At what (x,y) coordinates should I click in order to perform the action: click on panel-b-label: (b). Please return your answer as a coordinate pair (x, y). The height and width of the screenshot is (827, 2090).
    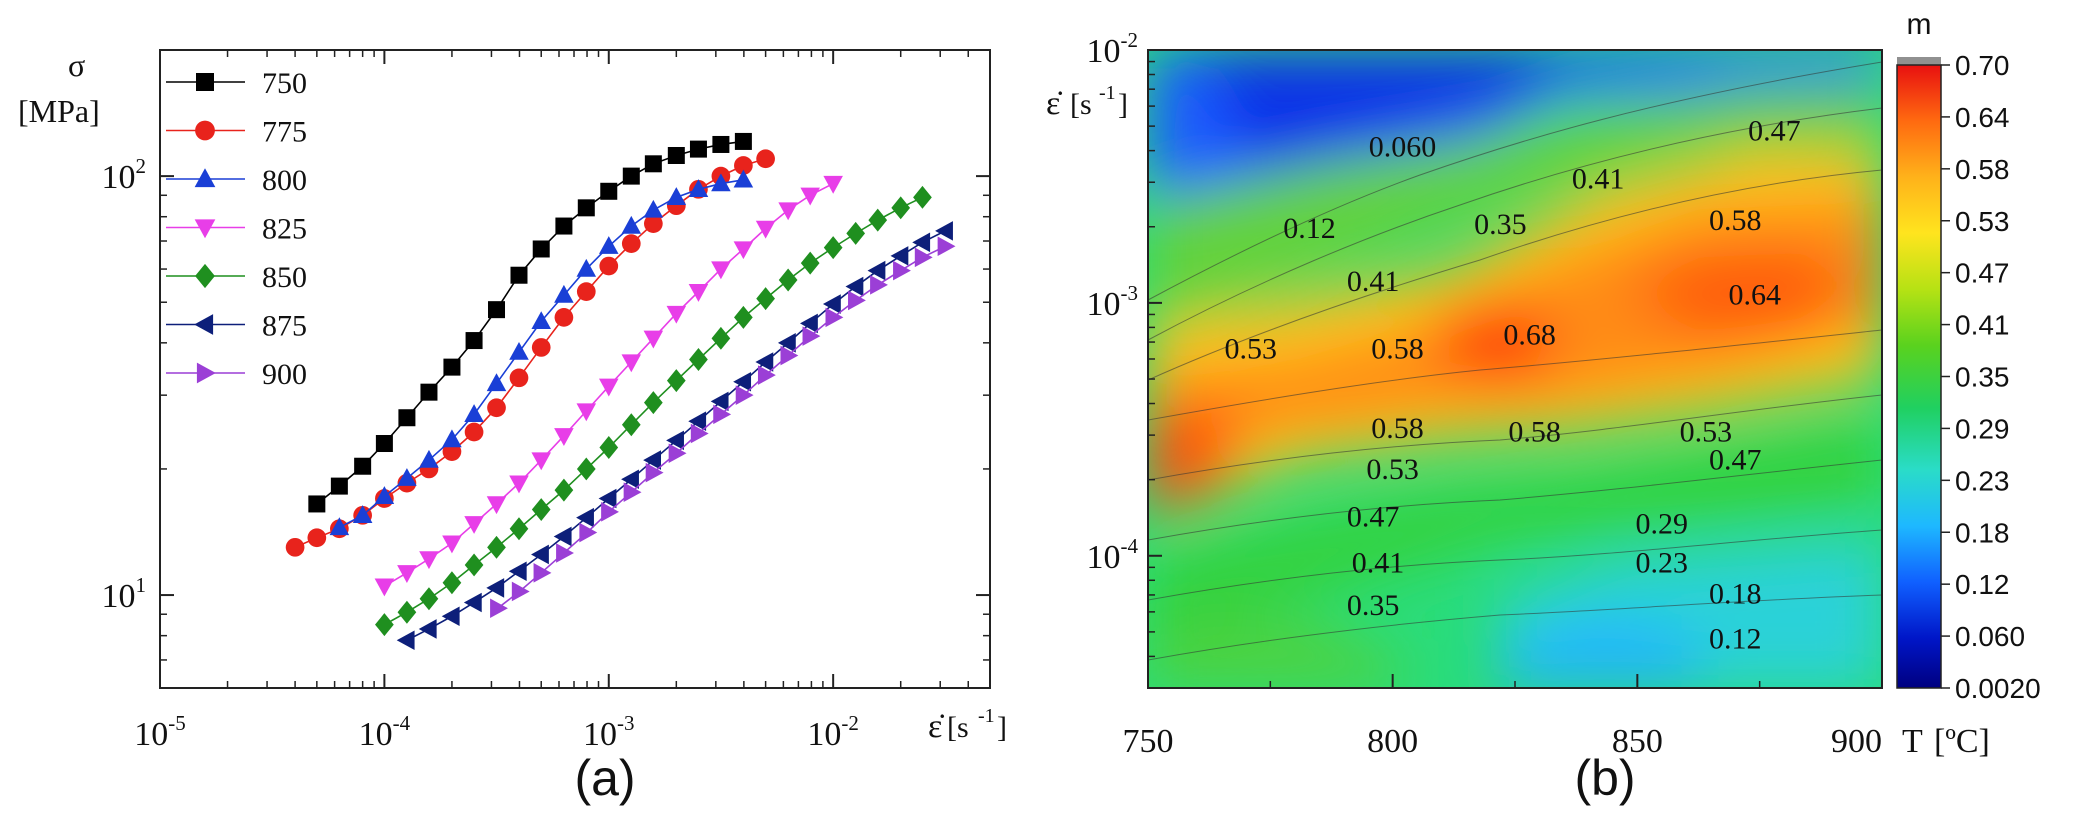
    Looking at the image, I should click on (1604, 778).